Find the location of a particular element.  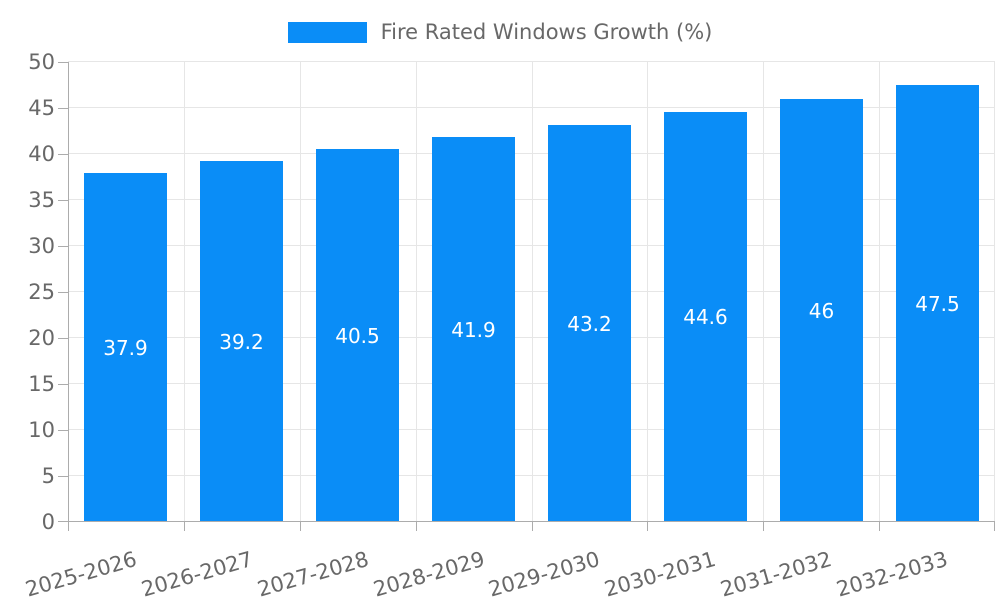

legend-label: Fire Rated Windows Growth (%) is located at coordinates (546, 32).